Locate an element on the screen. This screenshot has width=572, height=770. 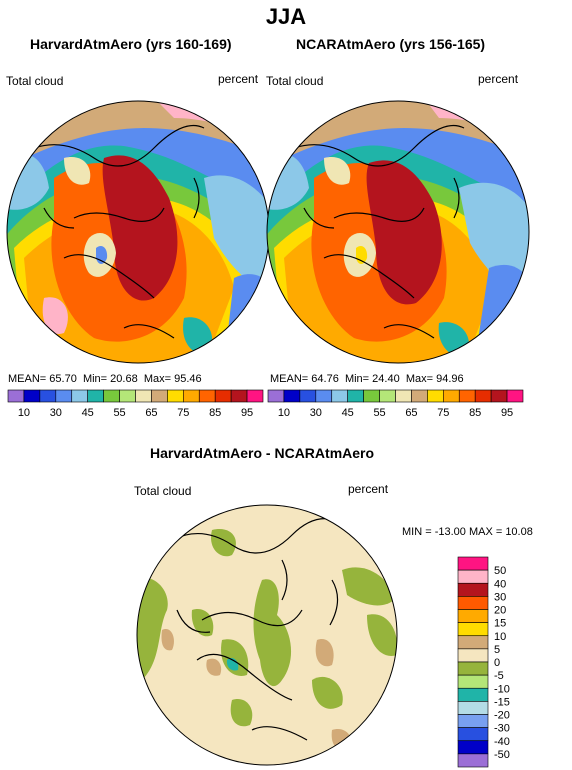
panel-2-min-label: Min= is located at coordinates (357, 379).